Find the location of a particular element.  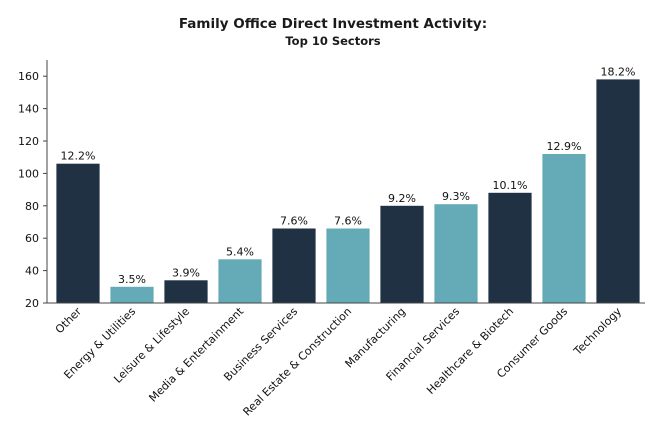

y-tick-label: 20 is located at coordinates (32, 303).